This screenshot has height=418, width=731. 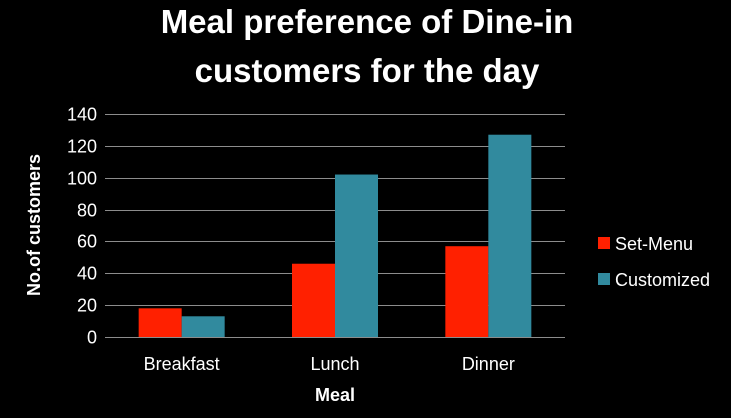 What do you see at coordinates (160, 322) in the screenshot?
I see `bar-set-menu-breakfast` at bounding box center [160, 322].